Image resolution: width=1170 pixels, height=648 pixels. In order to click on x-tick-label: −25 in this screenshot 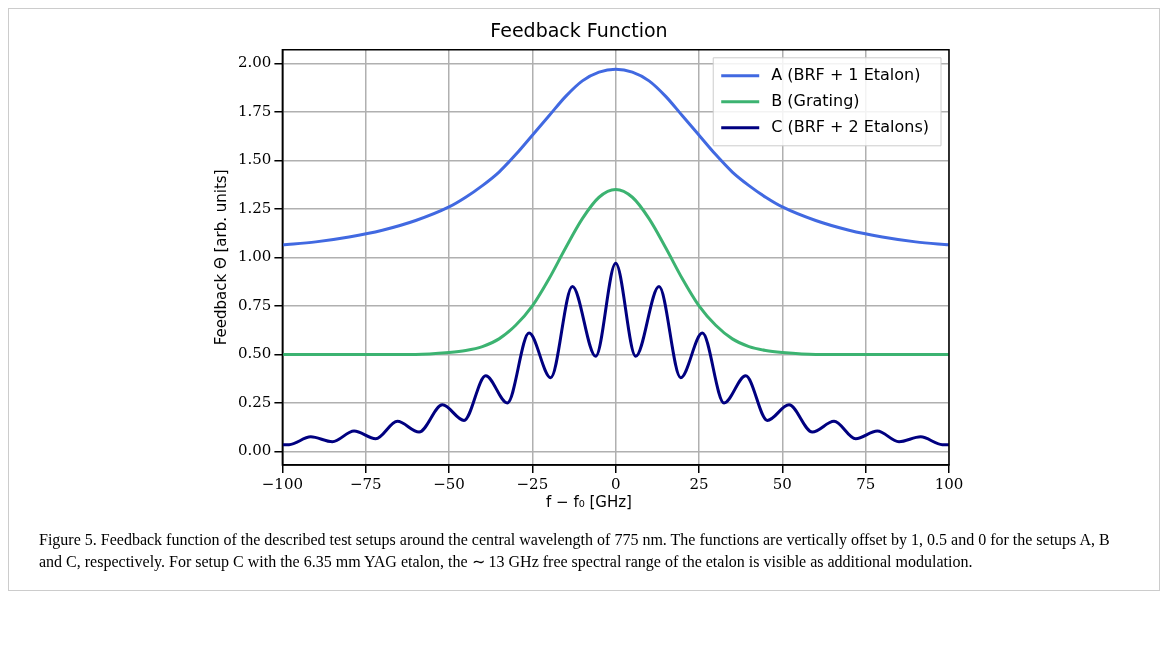, I will do `click(532, 483)`.